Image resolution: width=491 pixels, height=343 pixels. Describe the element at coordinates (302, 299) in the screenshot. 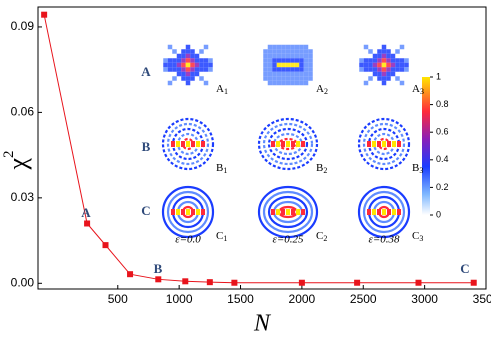

I see `x-tick-label: 2000` at that location.